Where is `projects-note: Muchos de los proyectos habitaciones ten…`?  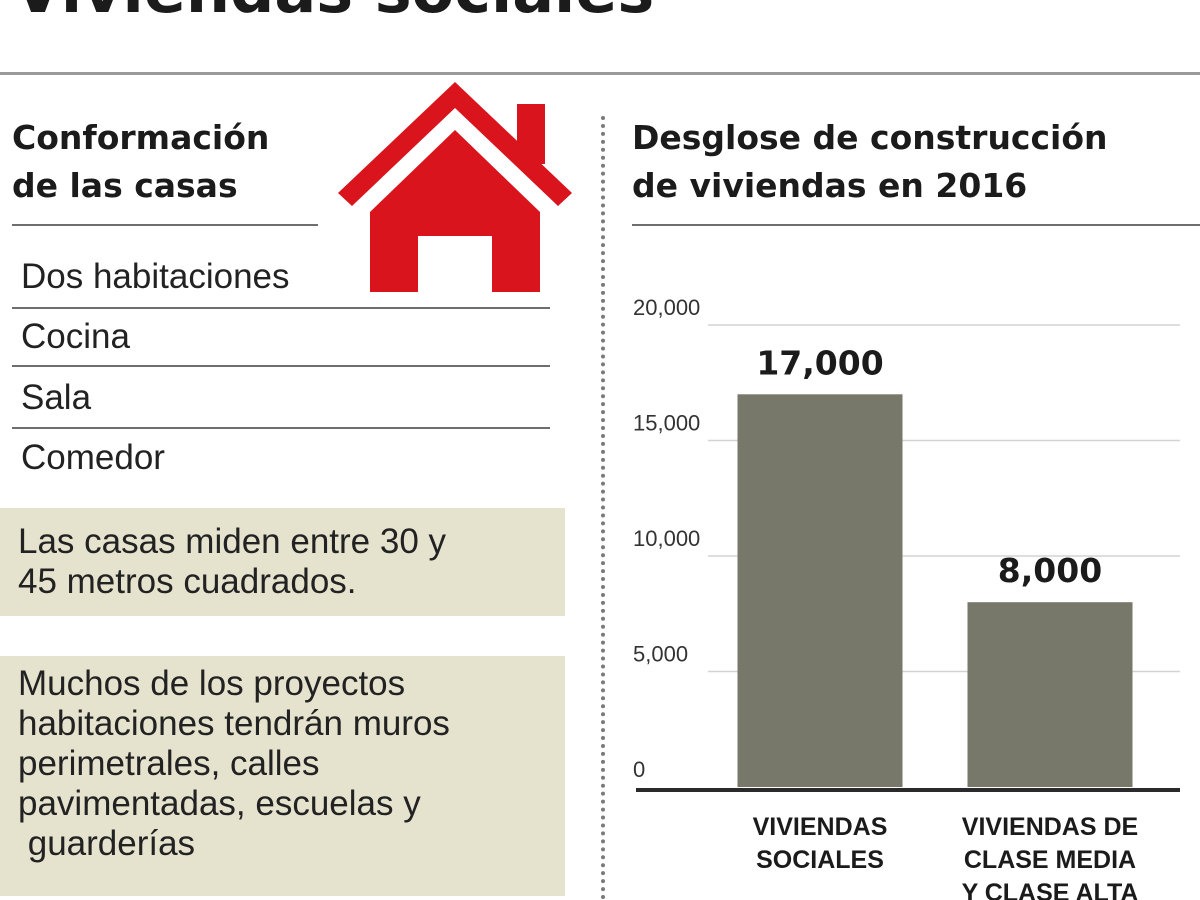
projects-note: Muchos de los proyectos habitaciones ten… is located at coordinates (282, 776).